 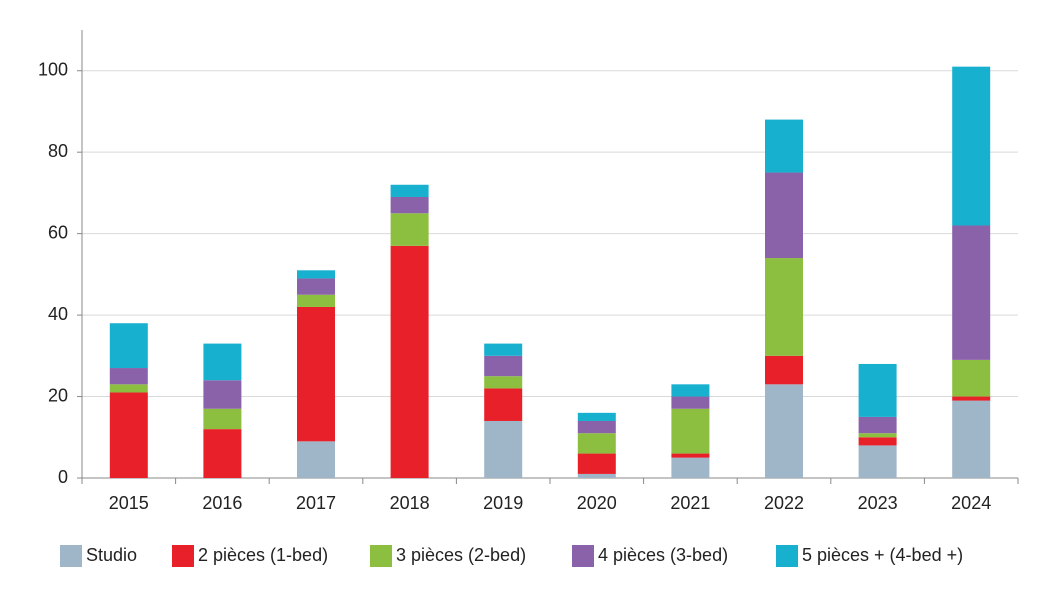 I want to click on x-tick-label: 2020, so click(x=597, y=503).